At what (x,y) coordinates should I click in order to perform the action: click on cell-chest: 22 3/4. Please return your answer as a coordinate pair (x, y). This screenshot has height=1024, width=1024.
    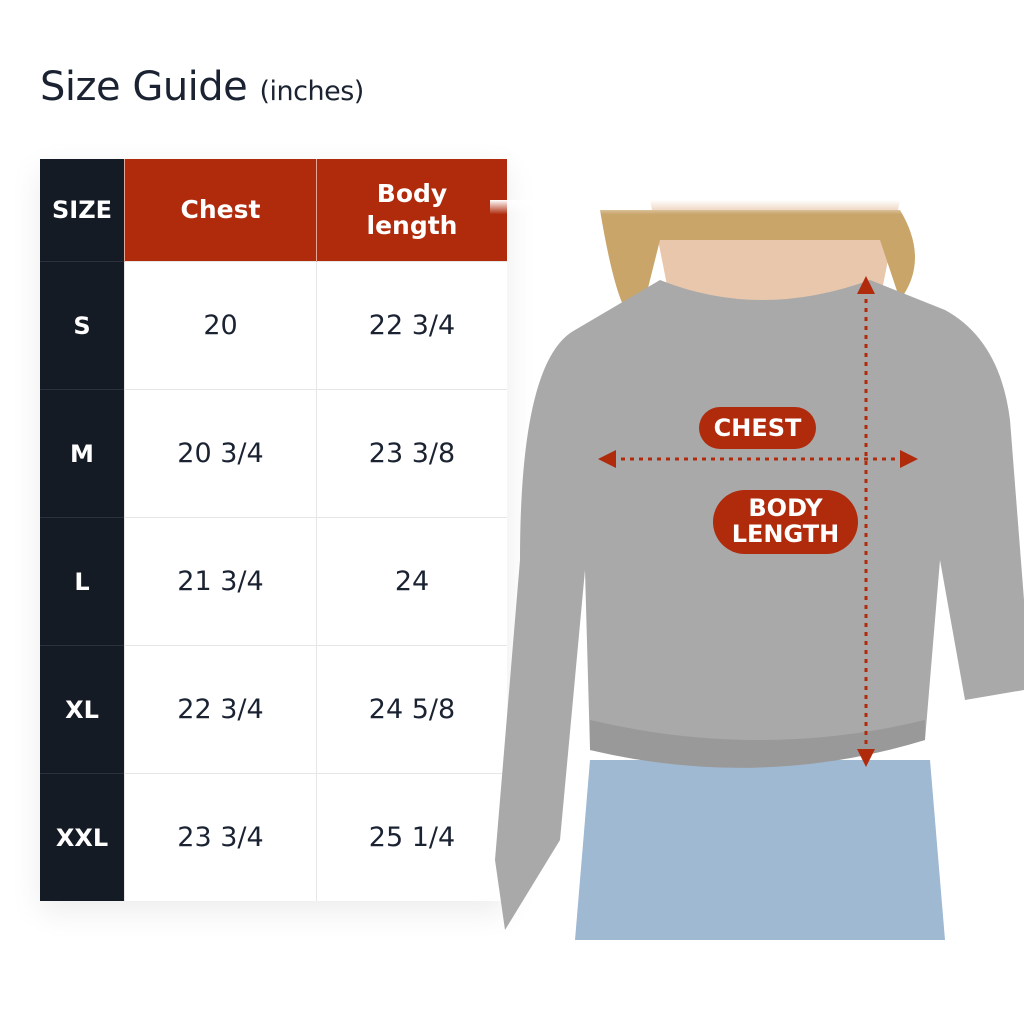
    Looking at the image, I should click on (220, 709).